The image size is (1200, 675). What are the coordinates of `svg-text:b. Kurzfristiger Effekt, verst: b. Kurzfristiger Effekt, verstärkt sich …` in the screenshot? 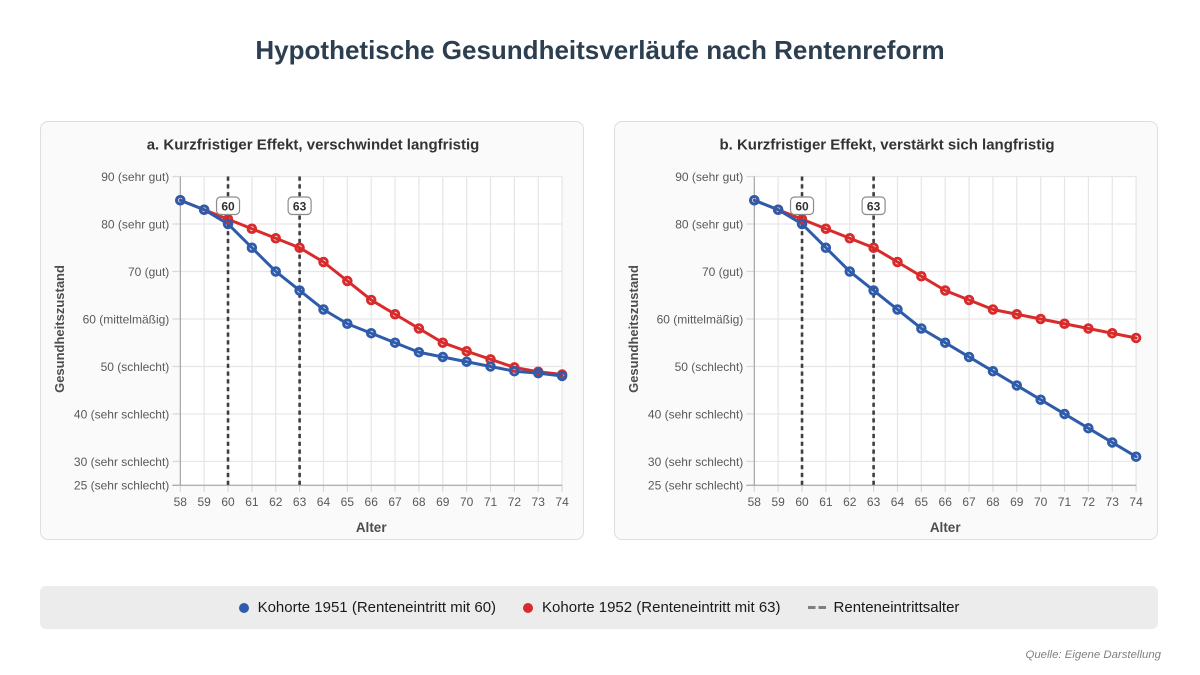 It's located at (886, 145).